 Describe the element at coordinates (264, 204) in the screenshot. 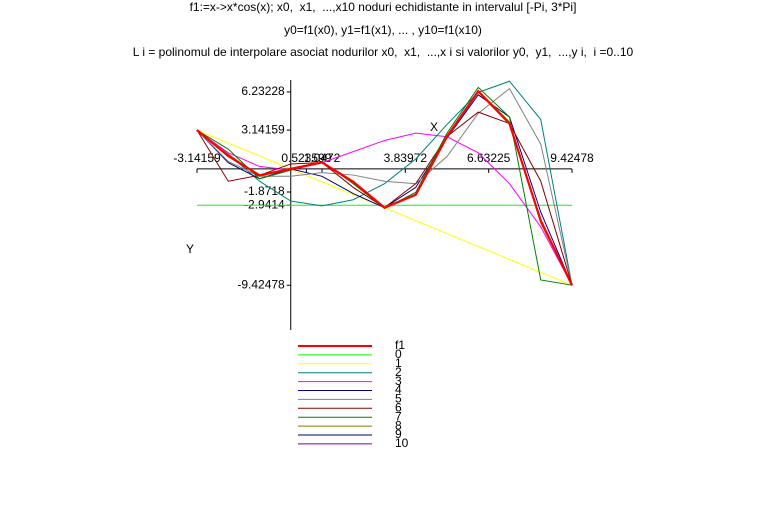

I see `y-tick-label: -2.9414` at that location.